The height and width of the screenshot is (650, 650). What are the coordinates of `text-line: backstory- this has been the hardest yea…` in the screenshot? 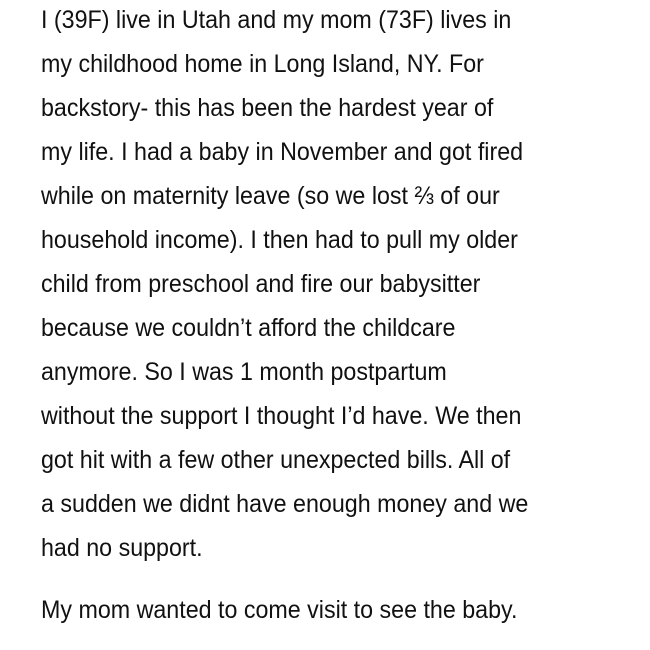 It's located at (267, 108).